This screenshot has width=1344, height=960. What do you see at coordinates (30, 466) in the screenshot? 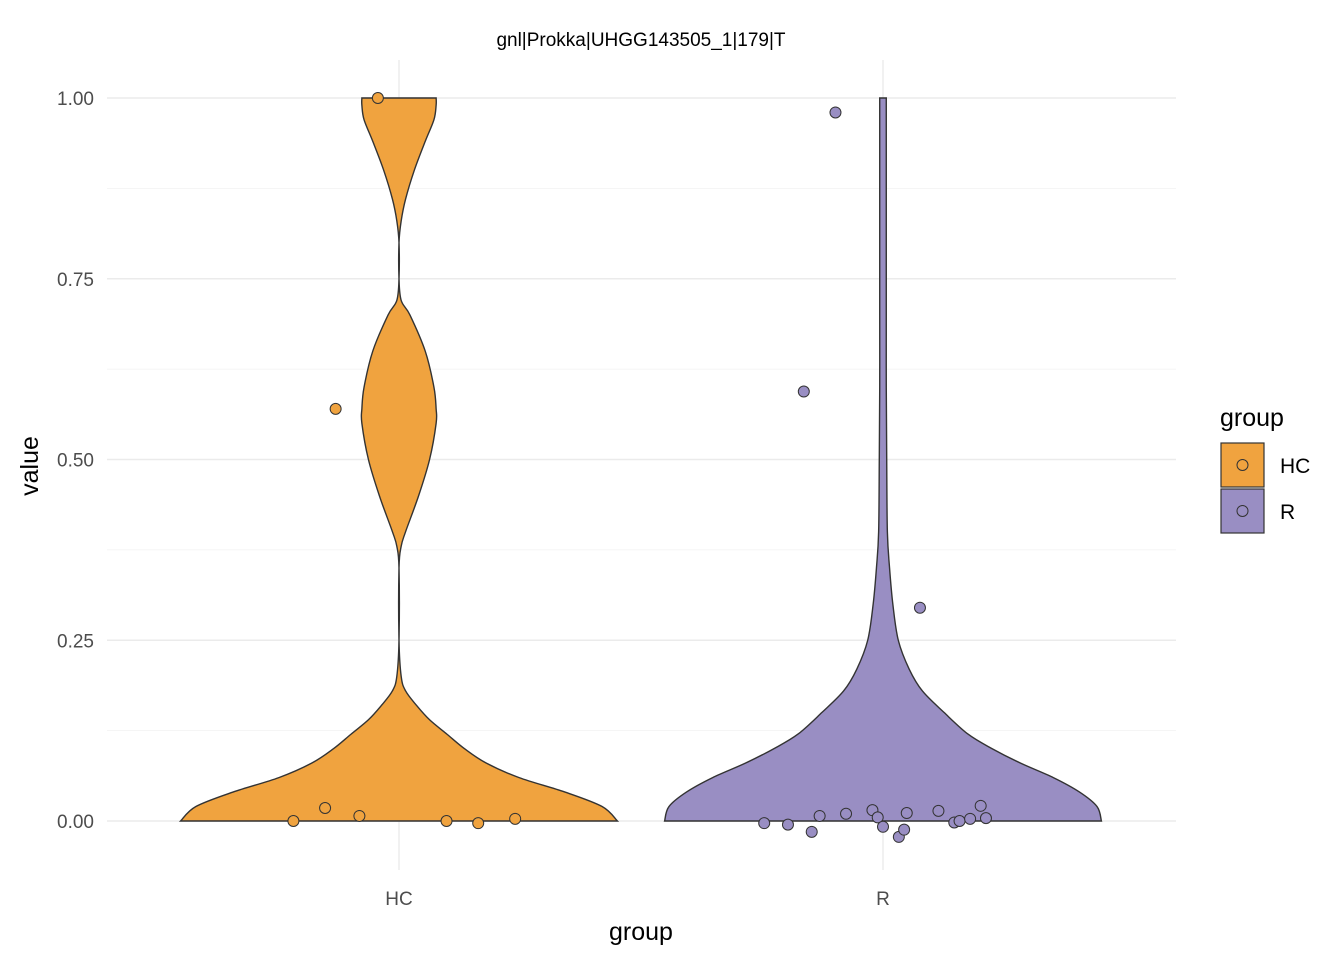
I see `y-axis-title: value` at bounding box center [30, 466].